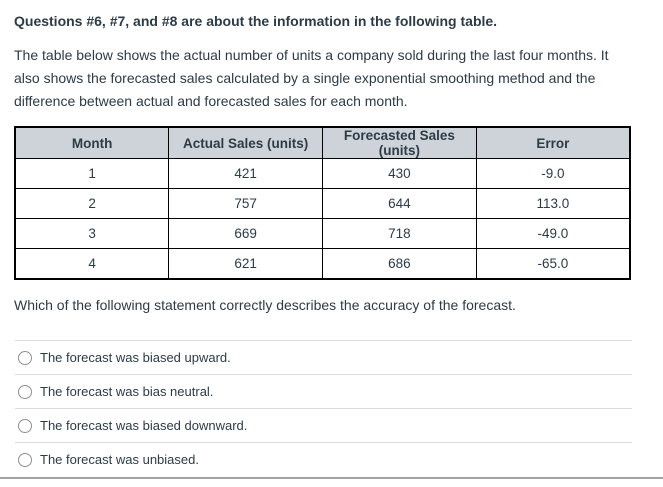 This screenshot has width=663, height=487. I want to click on cell-forecasted-sales: 718, so click(399, 233).